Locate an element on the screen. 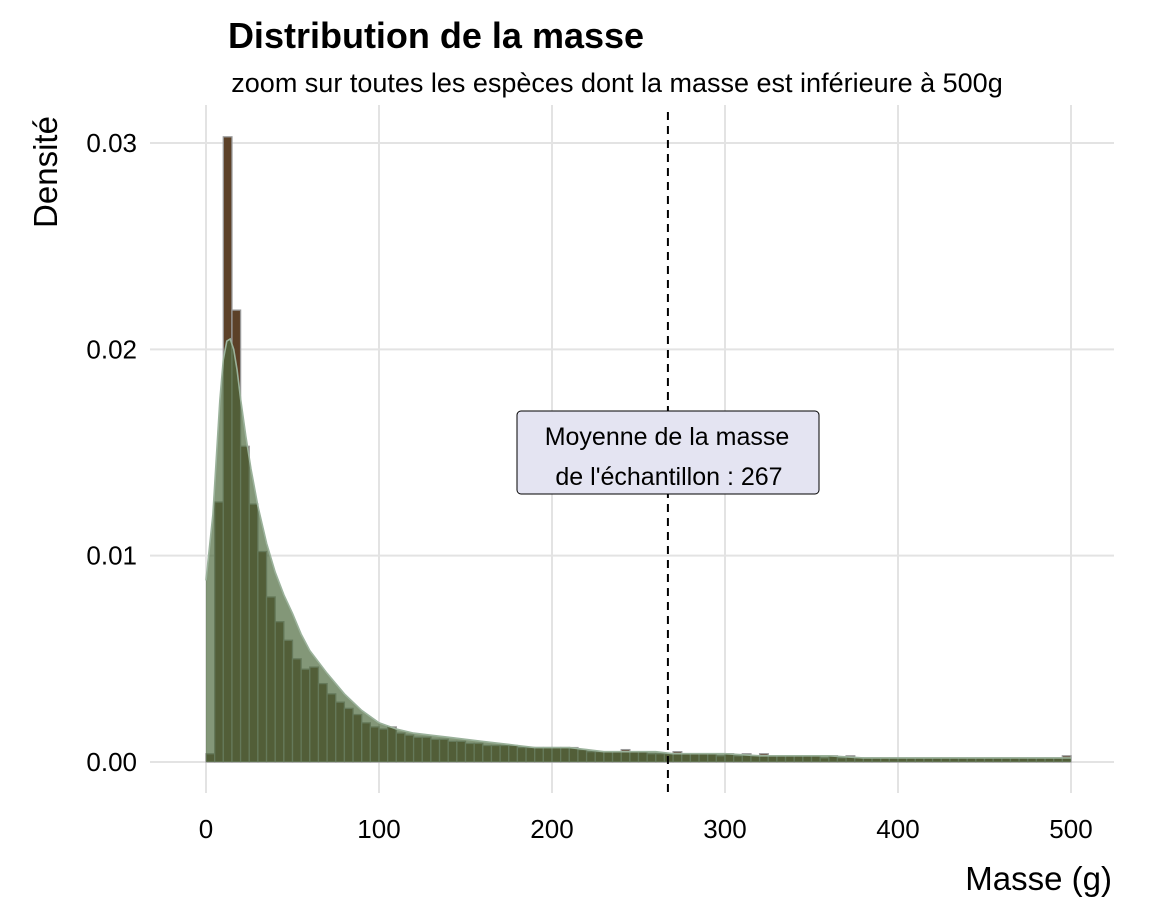 This screenshot has width=1152, height=921. x-tick-label: 500 is located at coordinates (1070, 829).